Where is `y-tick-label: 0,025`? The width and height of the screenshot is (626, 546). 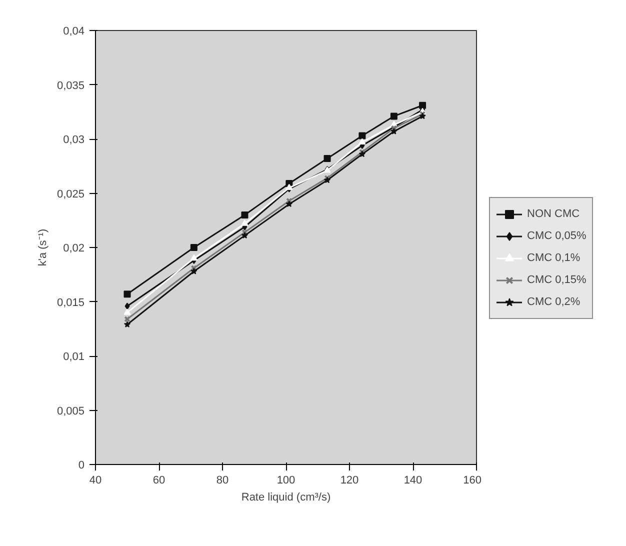 y-tick-label: 0,025 is located at coordinates (70, 194).